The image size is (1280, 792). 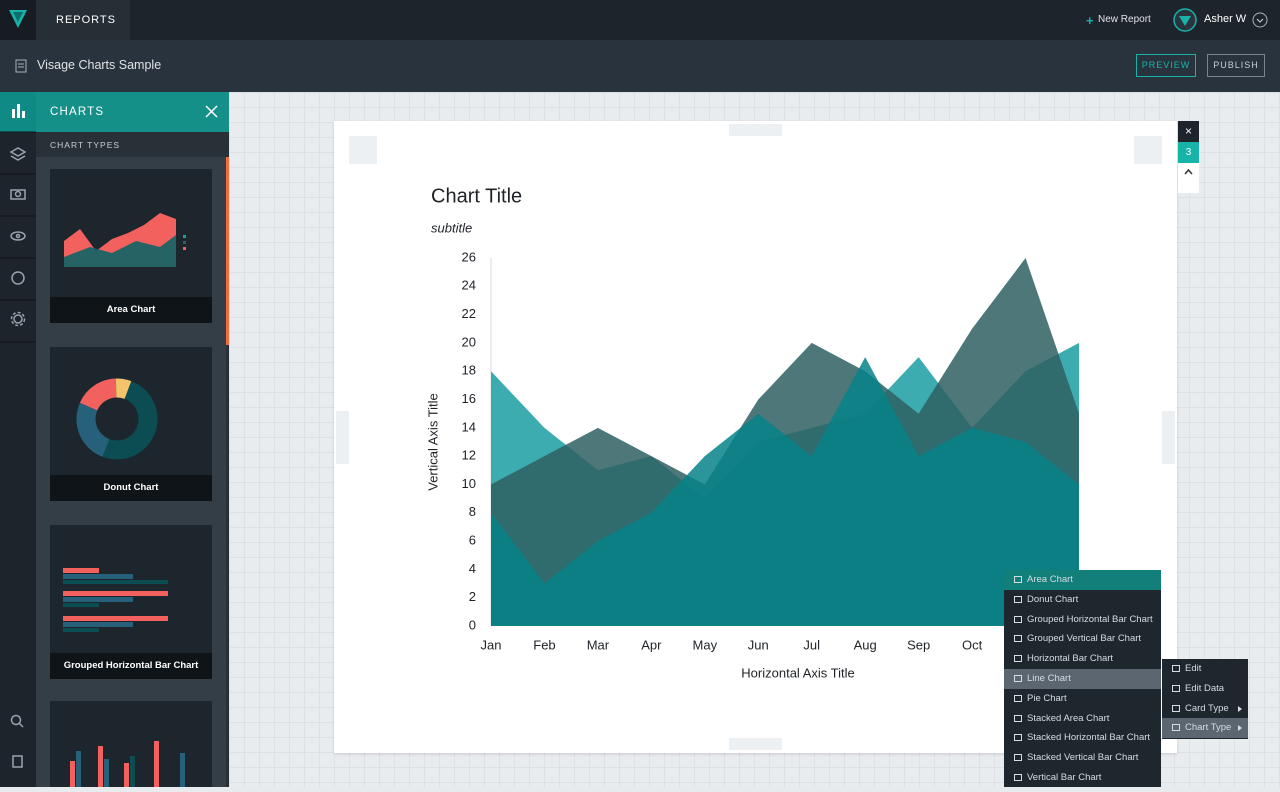 What do you see at coordinates (21, 66) in the screenshot?
I see `doc-icon` at bounding box center [21, 66].